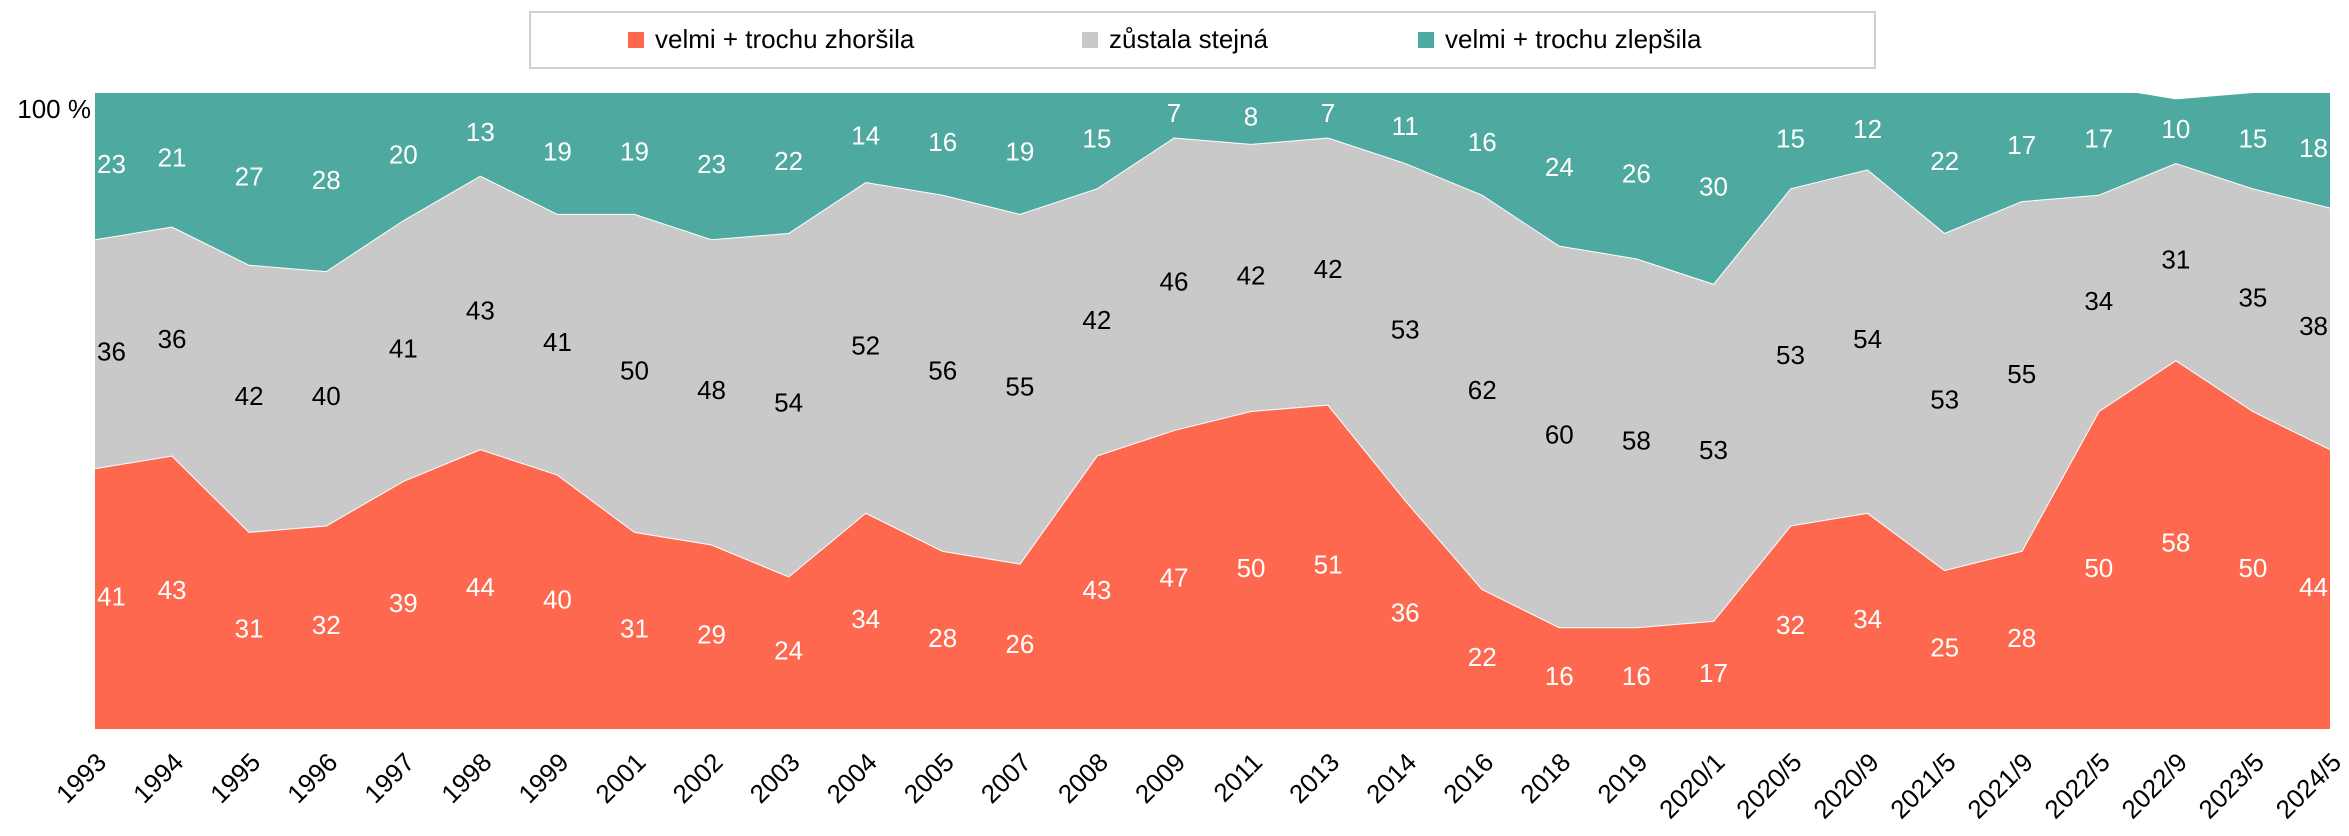 This screenshot has width=2349, height=836. What do you see at coordinates (1328, 565) in the screenshot?
I see `data-label: 51` at bounding box center [1328, 565].